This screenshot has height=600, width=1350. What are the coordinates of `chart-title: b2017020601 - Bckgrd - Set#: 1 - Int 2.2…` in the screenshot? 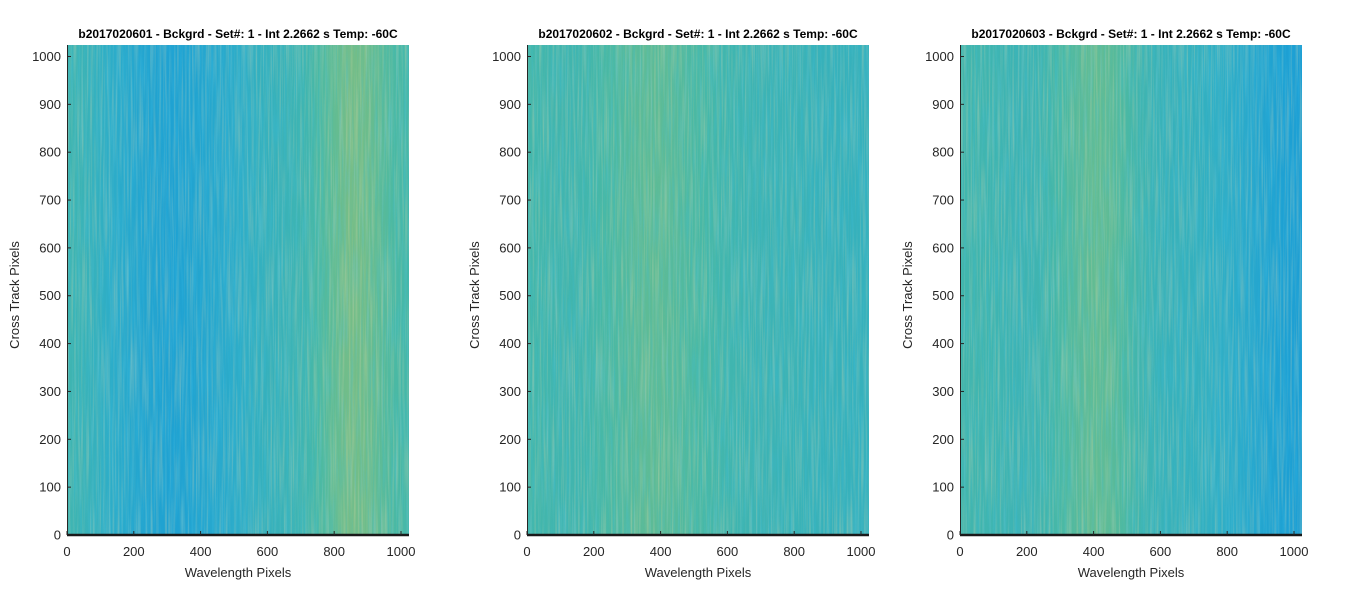 It's located at (238, 34).